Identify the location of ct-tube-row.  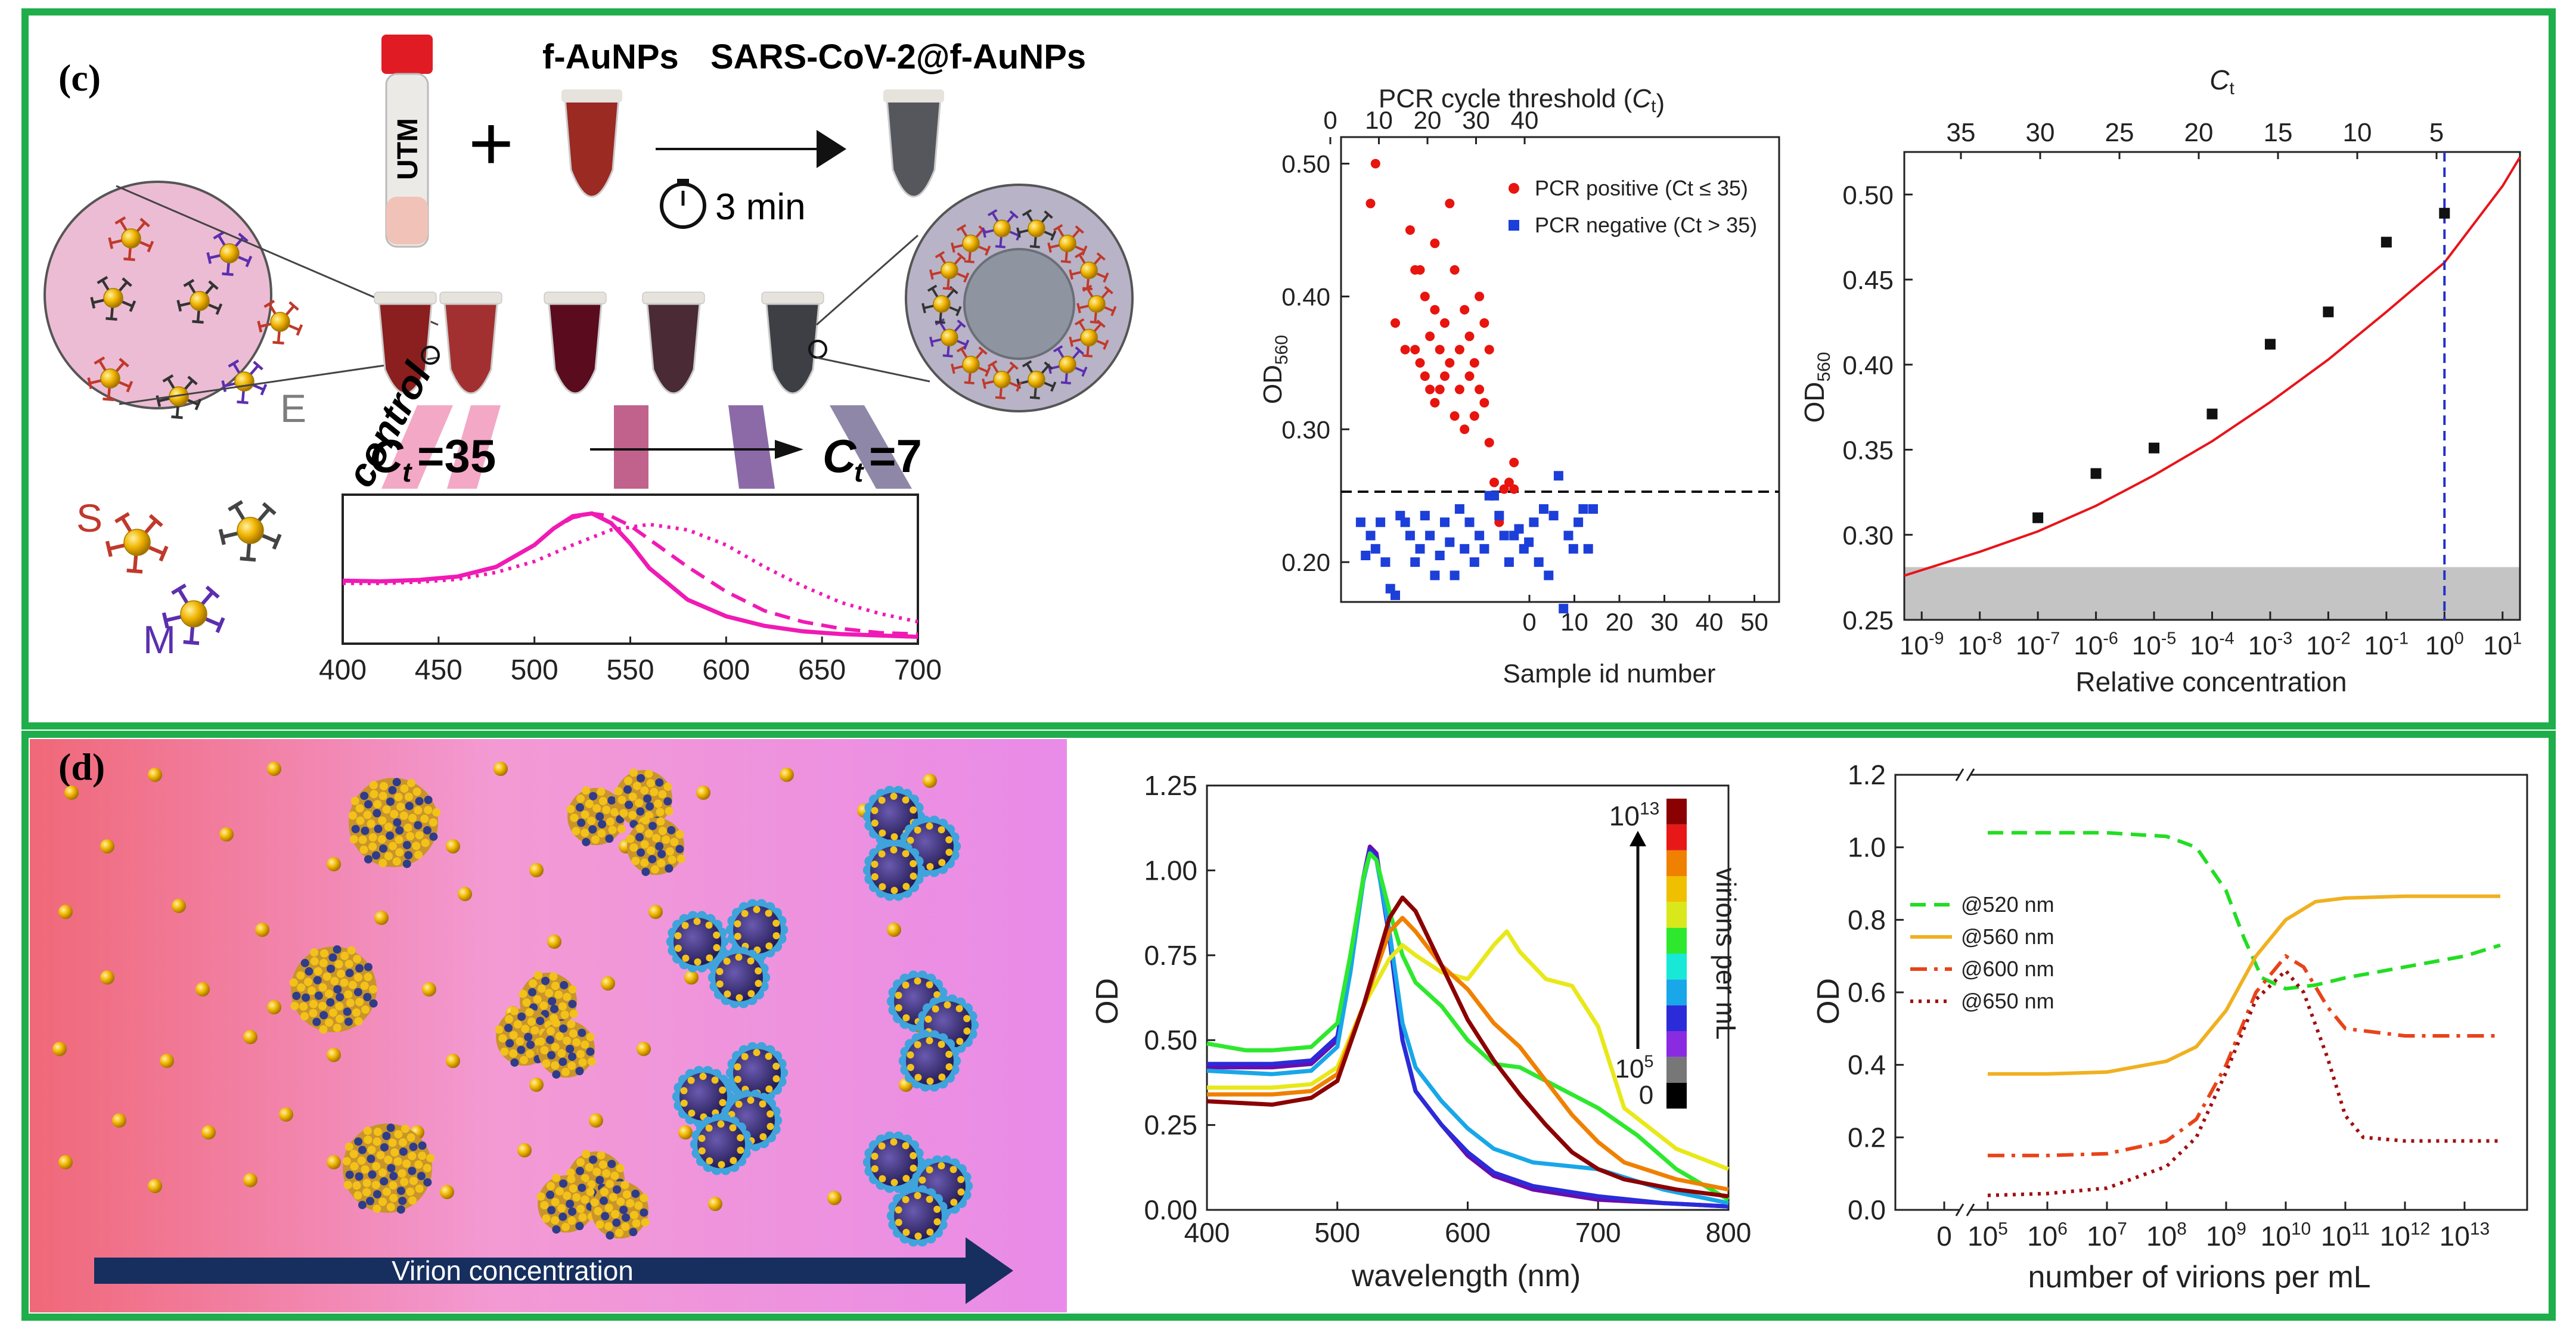
(601, 343).